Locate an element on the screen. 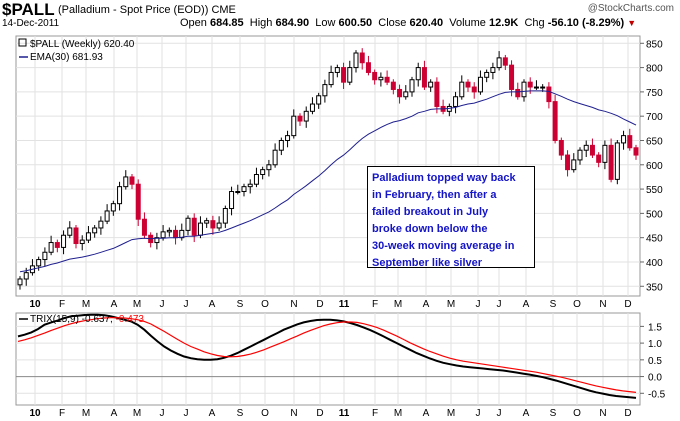  annotation-line: September like silver is located at coordinates (427, 263).